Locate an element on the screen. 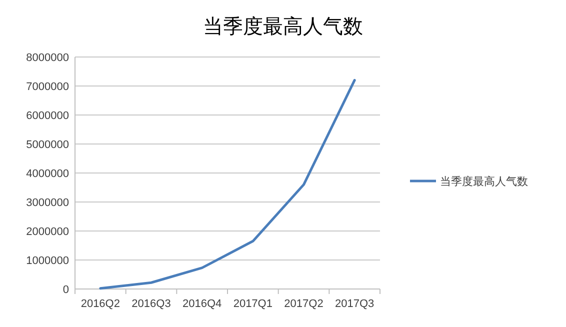 The image size is (566, 327). x-tick-label: 2017Q2 is located at coordinates (304, 304).